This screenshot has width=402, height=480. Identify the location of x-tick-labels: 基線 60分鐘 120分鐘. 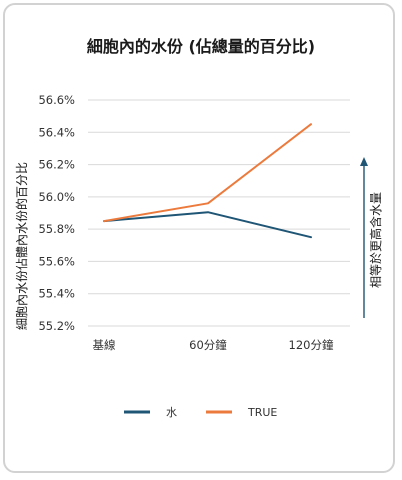
(213, 345).